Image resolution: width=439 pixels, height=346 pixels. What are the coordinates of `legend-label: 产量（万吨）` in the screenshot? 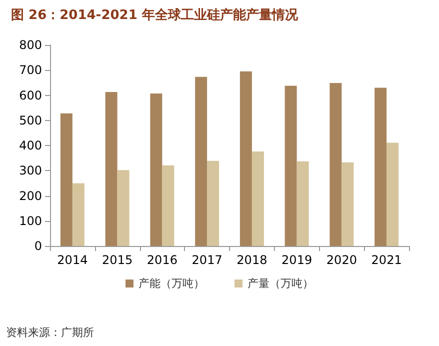 It's located at (281, 283).